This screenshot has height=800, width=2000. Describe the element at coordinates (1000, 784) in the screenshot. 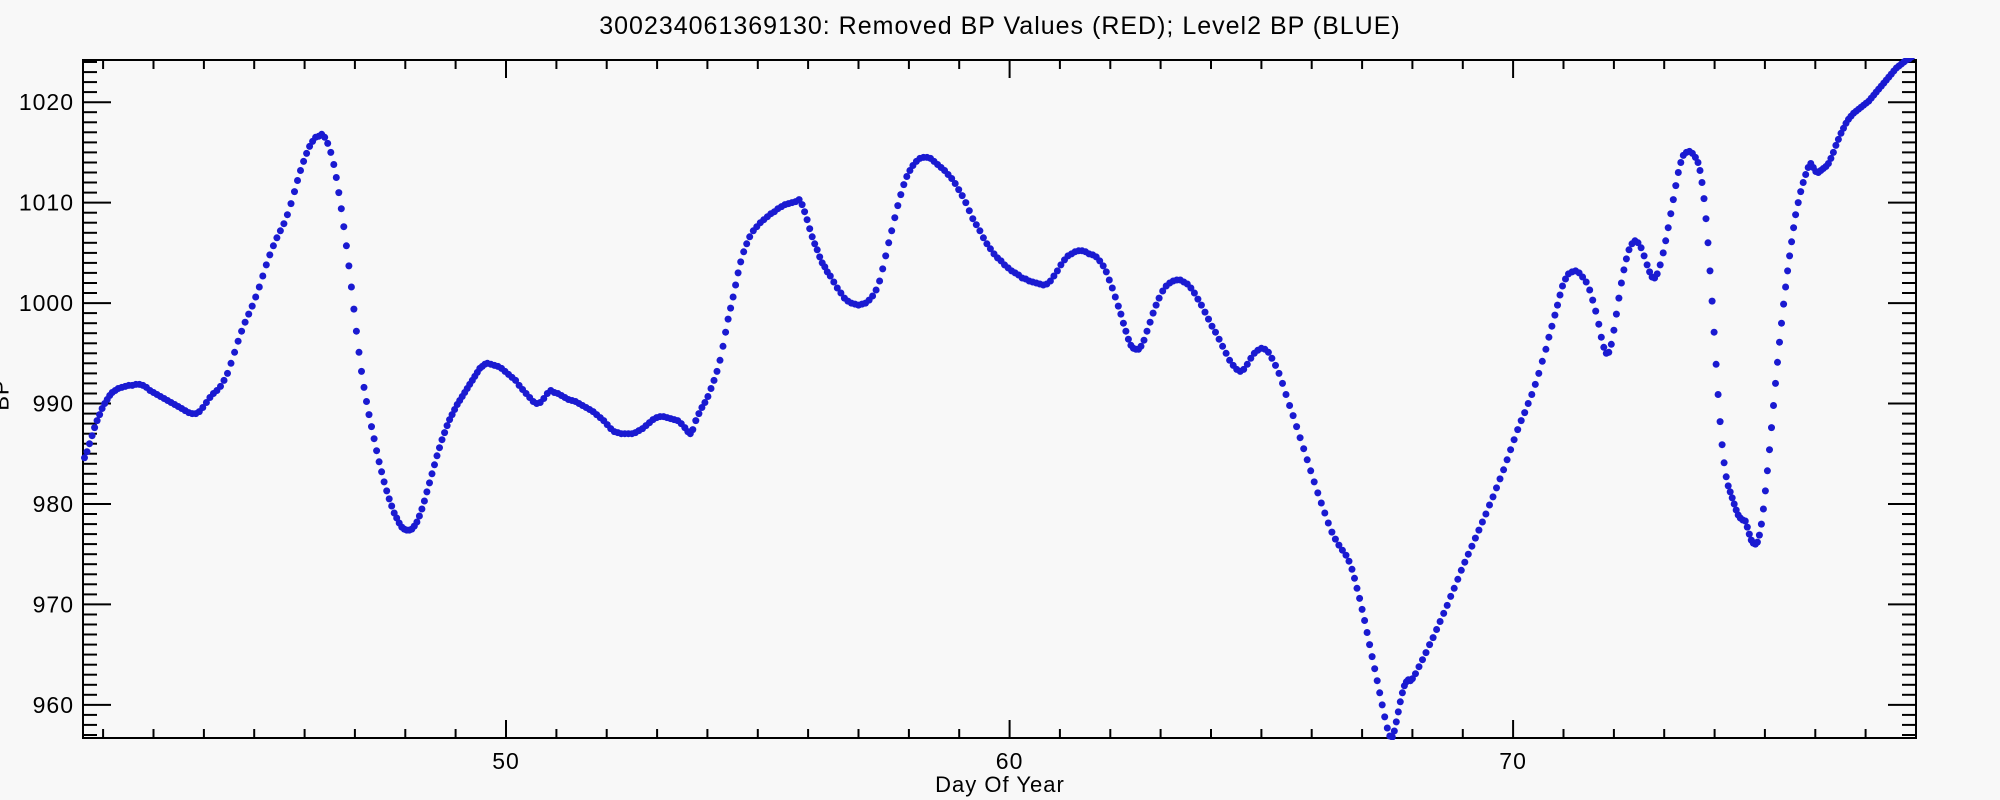

I see `x-axis-label: Day Of Year` at that location.